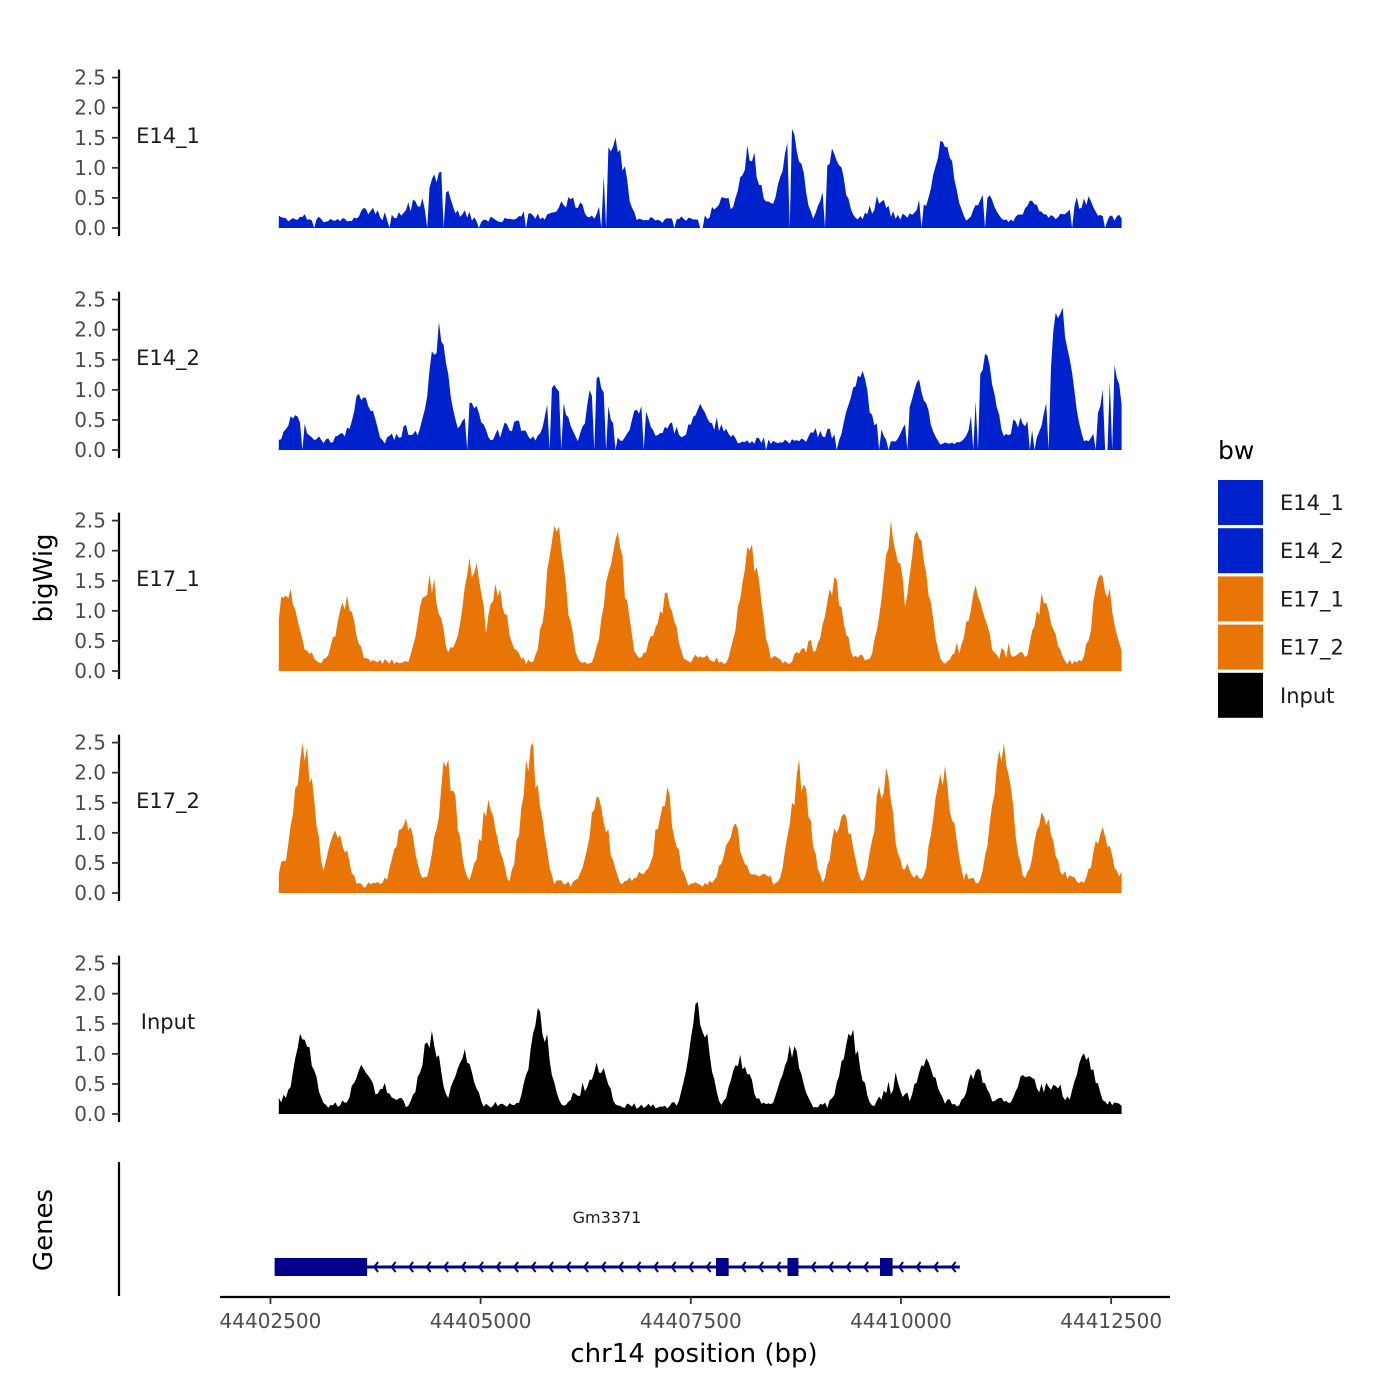  What do you see at coordinates (494, 1229) in the screenshot?
I see `genes-panel: Genes Gm3371` at bounding box center [494, 1229].